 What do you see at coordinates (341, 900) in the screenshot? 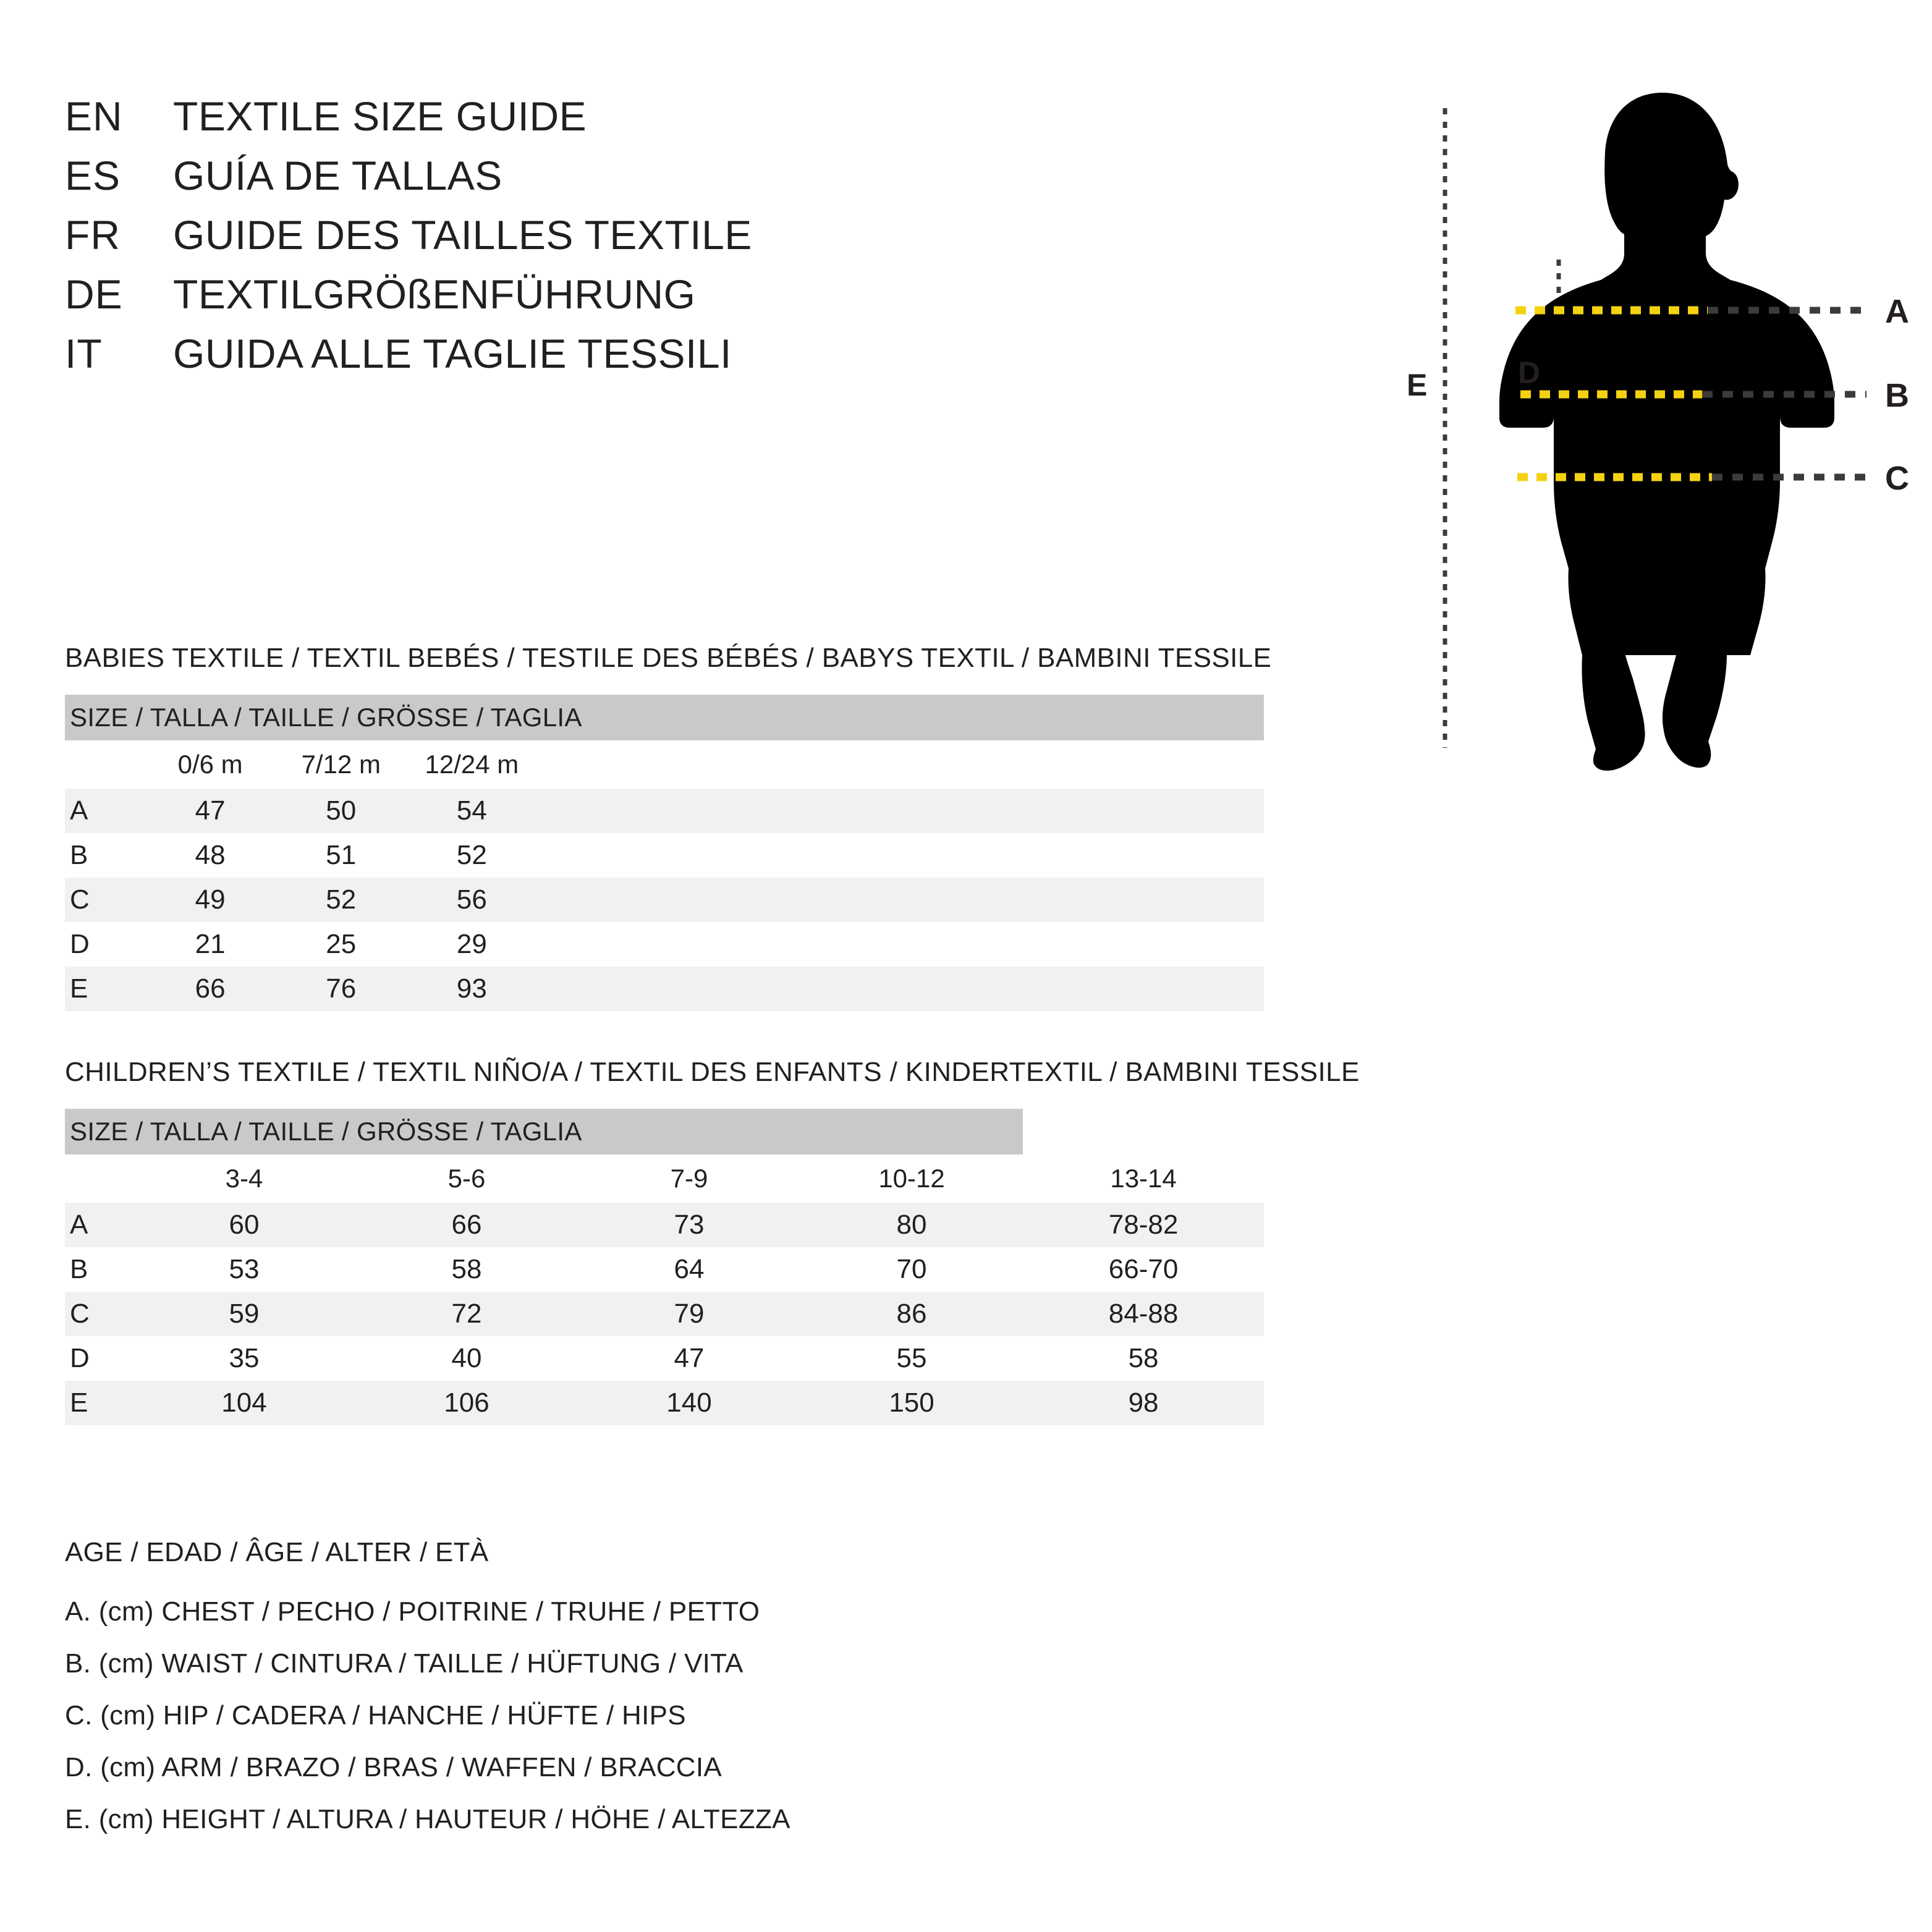
I see `babies-cell-c-1: 52` at bounding box center [341, 900].